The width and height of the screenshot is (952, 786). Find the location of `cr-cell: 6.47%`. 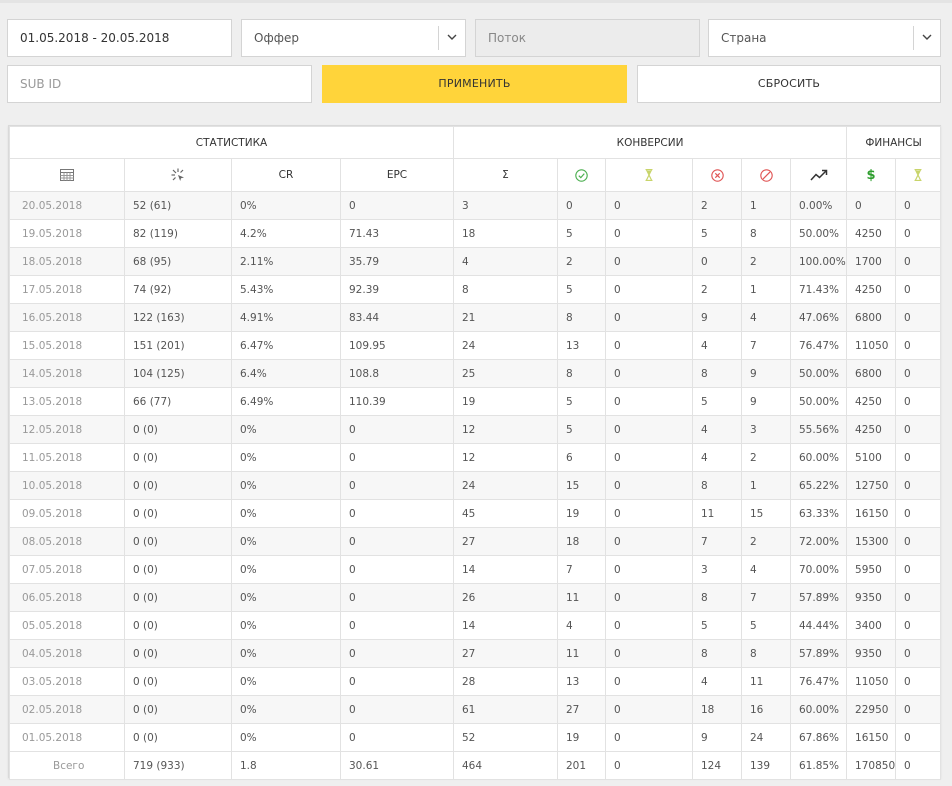

cr-cell: 6.47% is located at coordinates (286, 345).